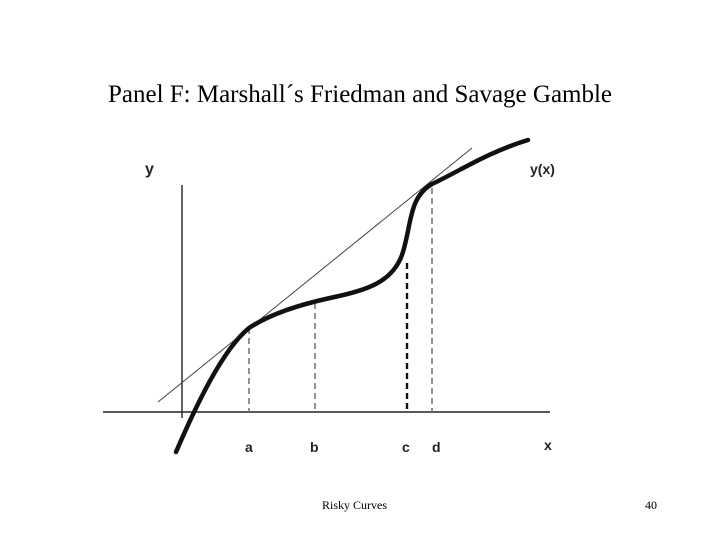 This screenshot has height=540, width=720. Describe the element at coordinates (149, 169) in the screenshot. I see `y-axis-label: y` at that location.